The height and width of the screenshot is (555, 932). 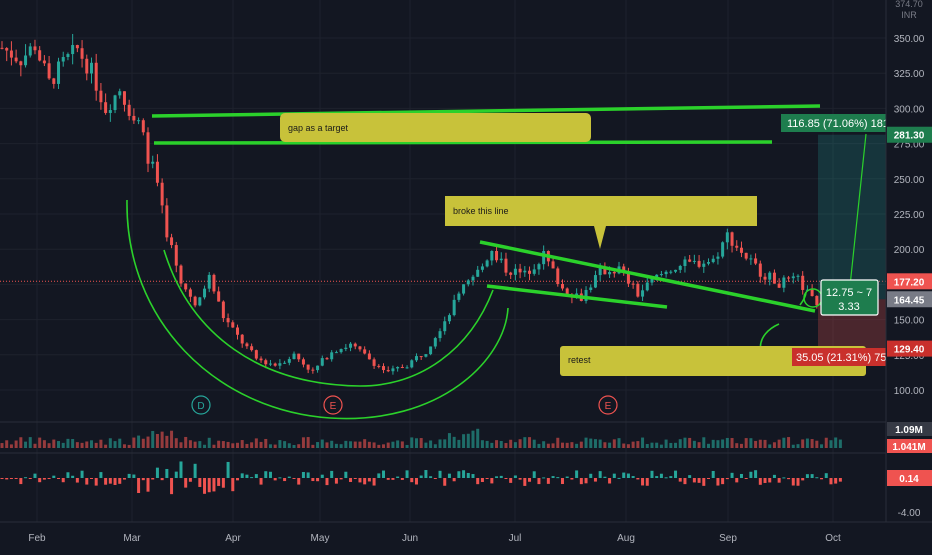 What do you see at coordinates (328, 318) in the screenshot?
I see `inner-cup-curve` at bounding box center [328, 318].